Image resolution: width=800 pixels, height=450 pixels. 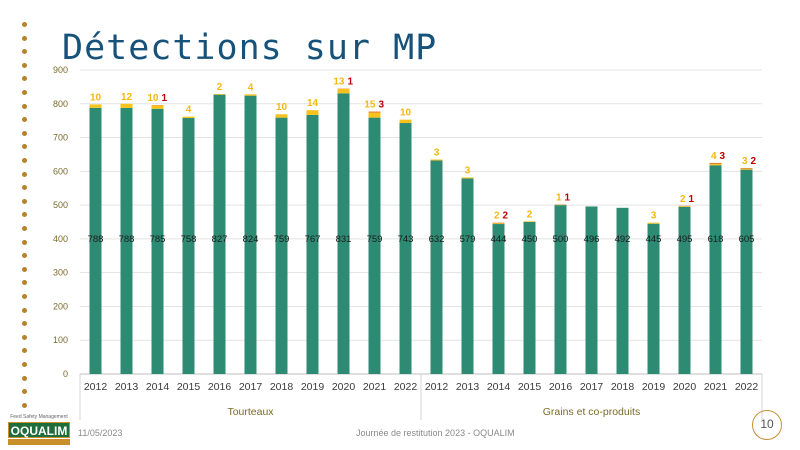 What do you see at coordinates (685, 239) in the screenshot?
I see `base-value-label: 495` at bounding box center [685, 239].